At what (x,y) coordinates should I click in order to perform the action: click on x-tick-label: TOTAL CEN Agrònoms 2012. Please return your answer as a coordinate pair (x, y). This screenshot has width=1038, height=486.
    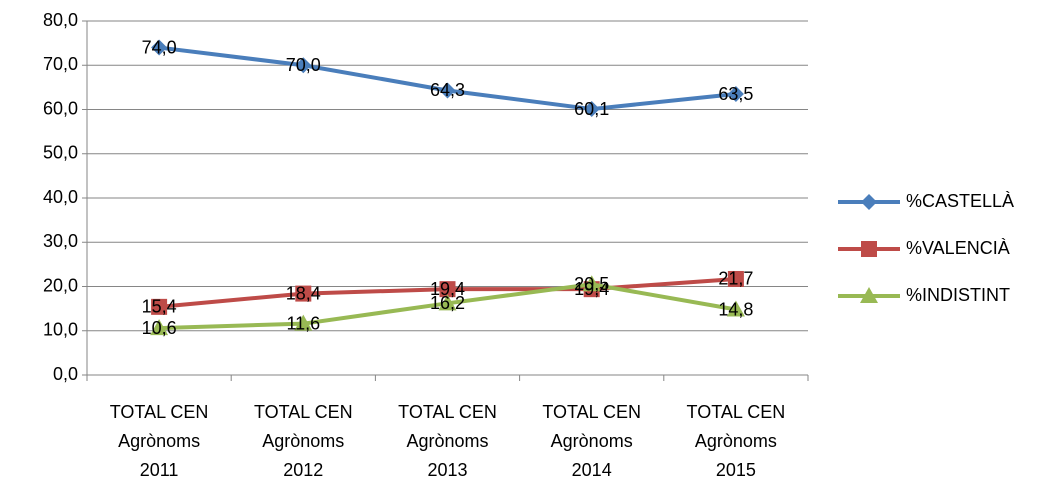
    Looking at the image, I should click on (303, 441).